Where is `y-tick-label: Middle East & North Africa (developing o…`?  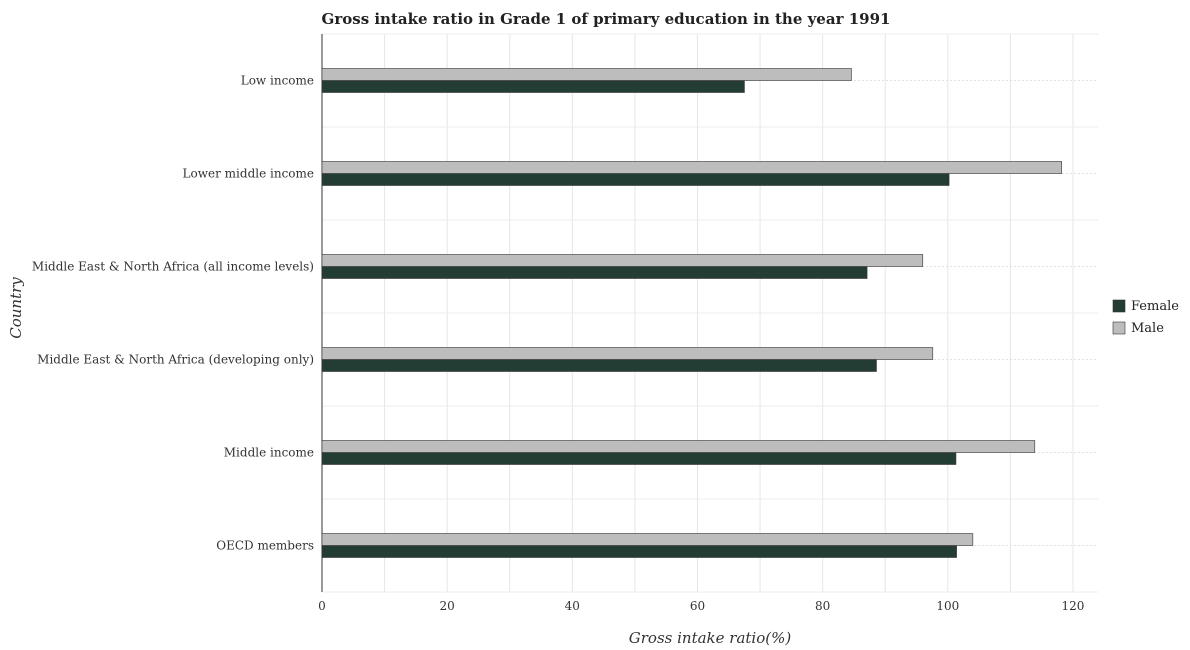 y-tick-label: Middle East & North Africa (developing o… is located at coordinates (175, 360).